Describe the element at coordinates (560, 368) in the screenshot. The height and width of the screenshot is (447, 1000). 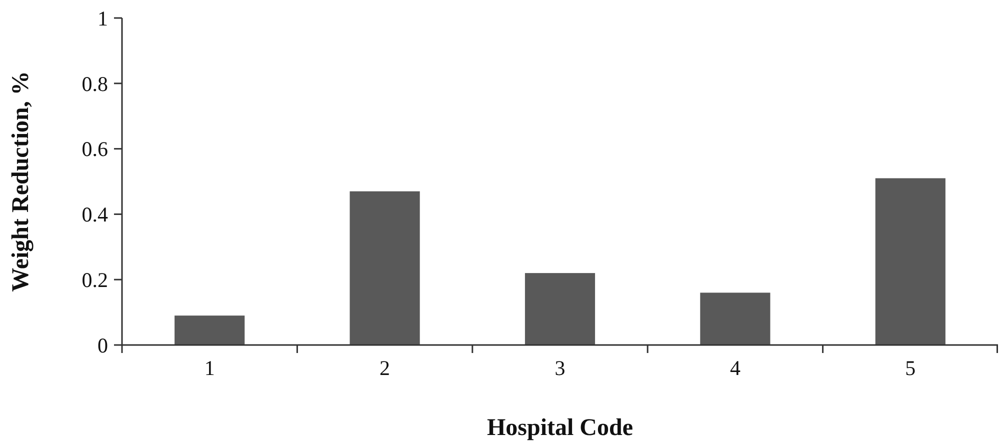
I see `x-tick-label: 3` at that location.